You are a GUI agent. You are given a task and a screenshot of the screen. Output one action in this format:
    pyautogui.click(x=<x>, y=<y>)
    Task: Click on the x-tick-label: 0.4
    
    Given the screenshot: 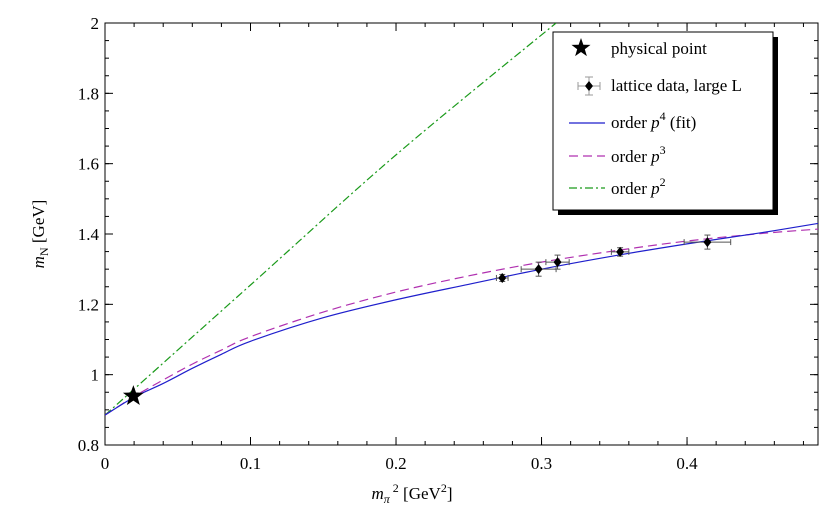 What is the action you would take?
    pyautogui.click(x=687, y=463)
    